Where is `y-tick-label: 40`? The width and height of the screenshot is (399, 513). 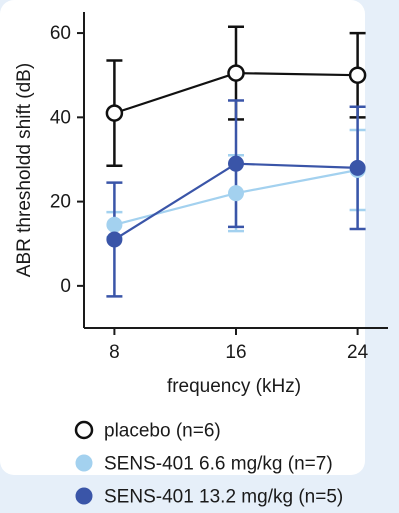
y-tick-label: 40 is located at coordinates (60, 117).